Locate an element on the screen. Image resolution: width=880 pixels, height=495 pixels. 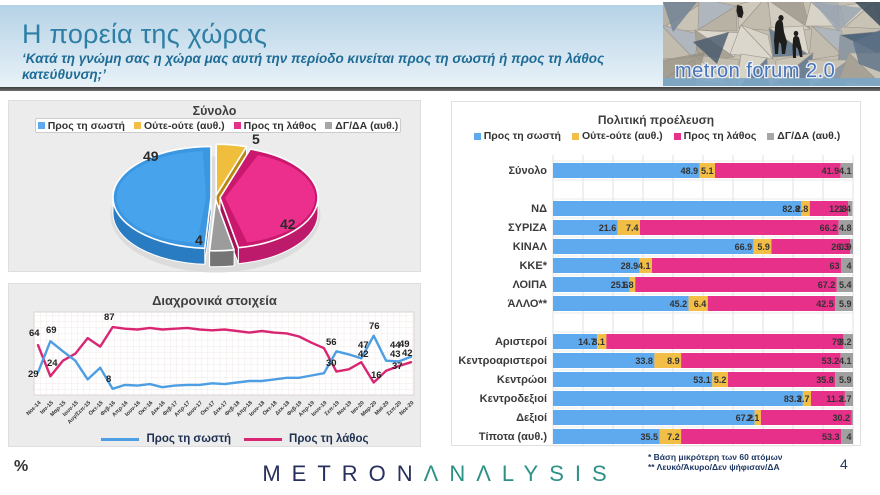
svg-text: Σύνολο is located at coordinates (527, 171).